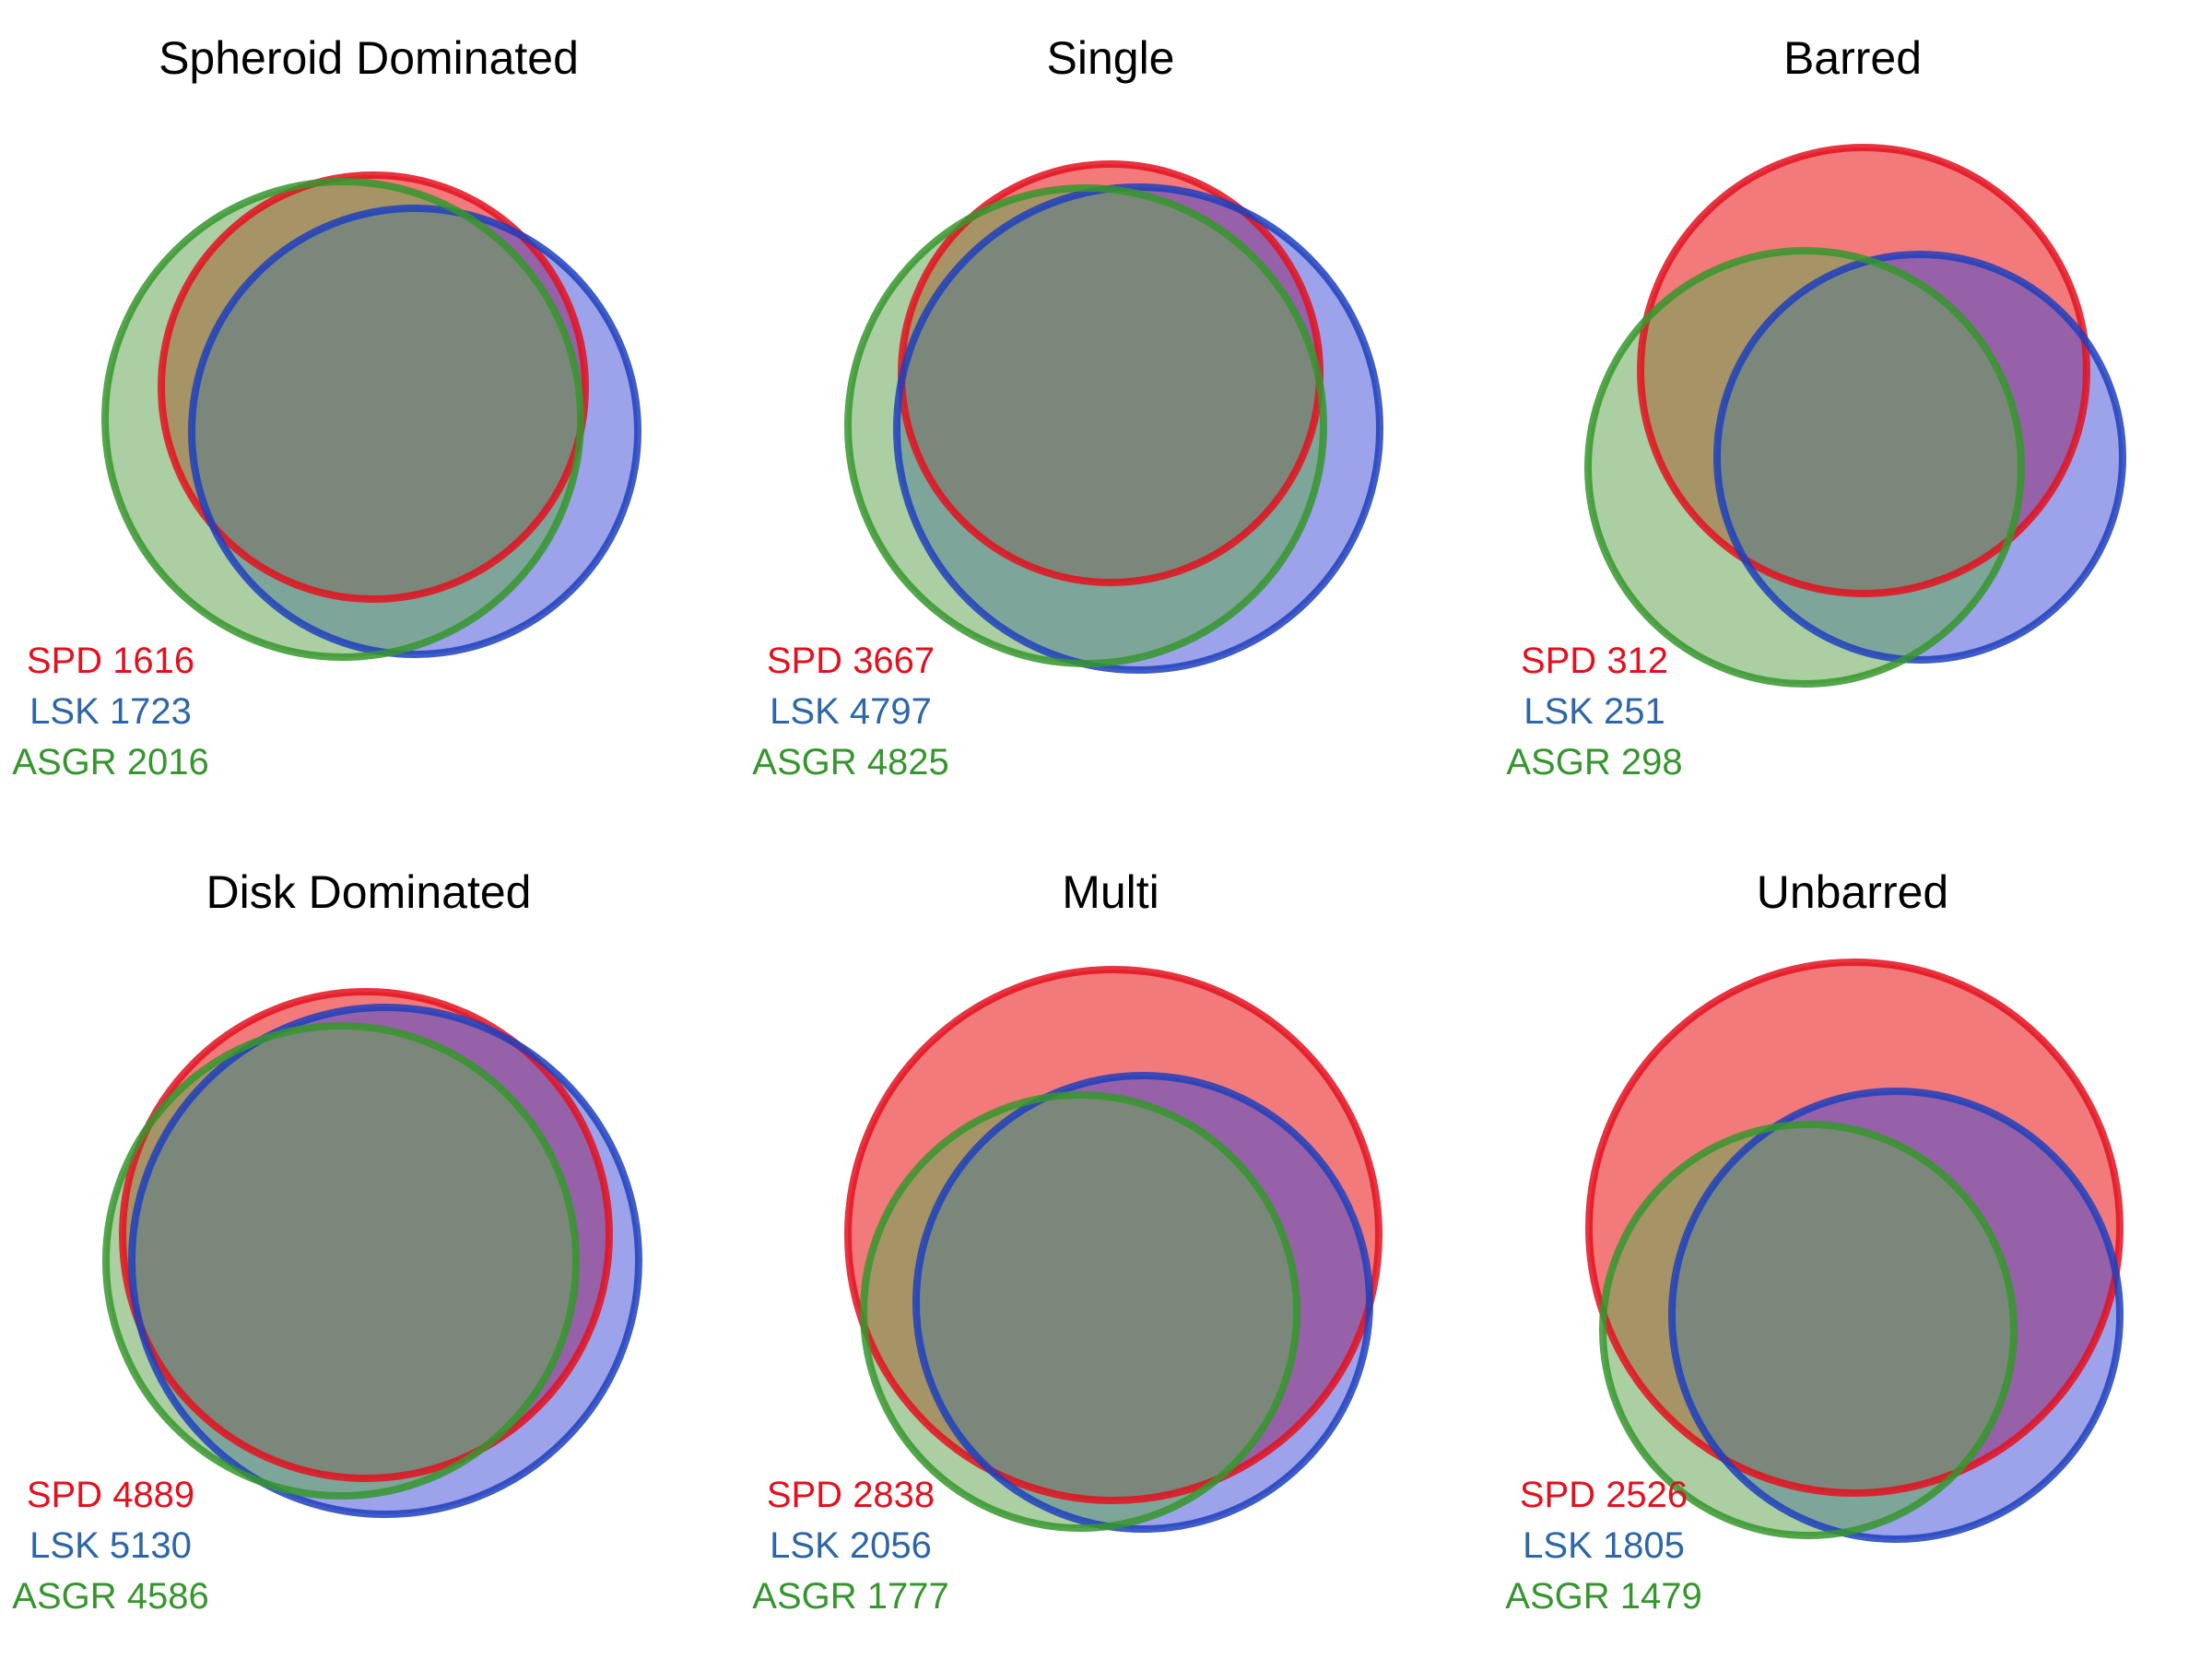  I want to click on count-value: 251, so click(1634, 711).